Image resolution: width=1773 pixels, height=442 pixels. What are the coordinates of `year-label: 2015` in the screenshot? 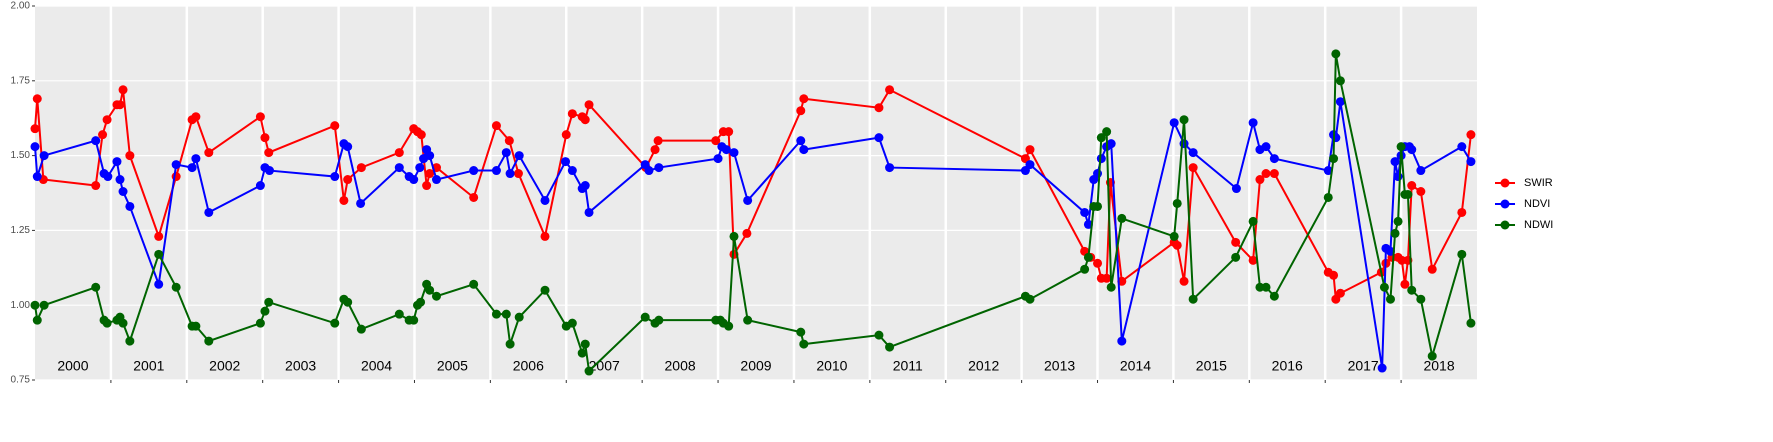 It's located at (1211, 366).